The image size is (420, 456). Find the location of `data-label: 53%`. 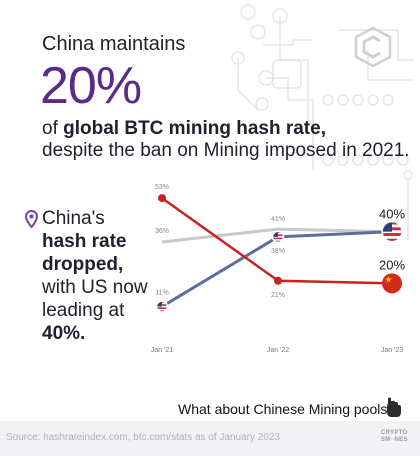

data-label: 53% is located at coordinates (162, 187).